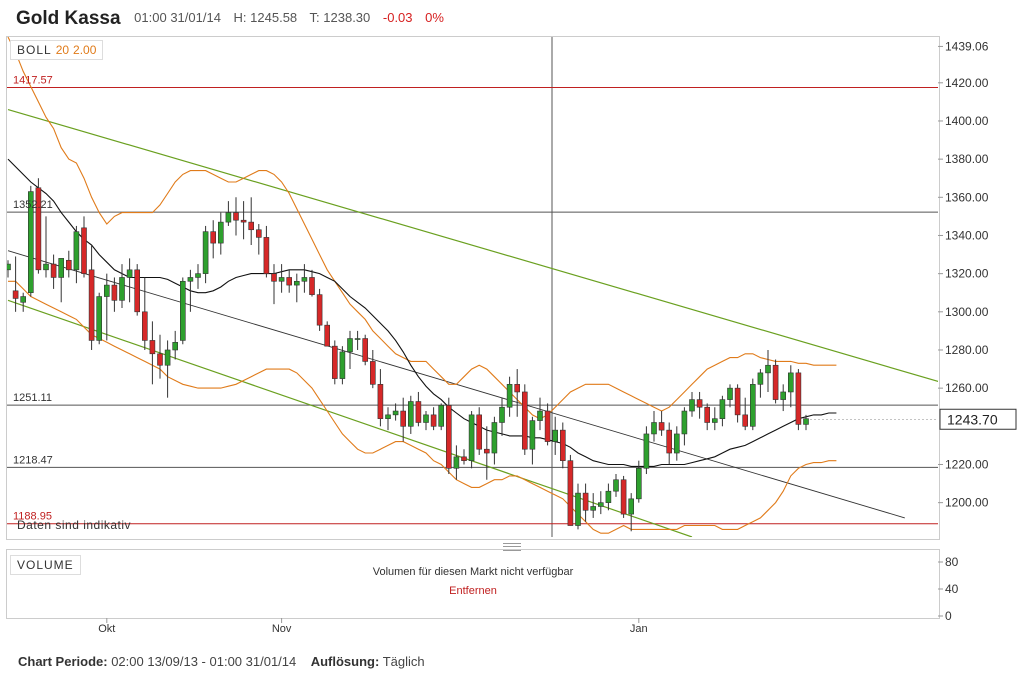 This screenshot has height=675, width=1024. Describe the element at coordinates (948, 616) in the screenshot. I see `volume-tick-label: 0` at that location.